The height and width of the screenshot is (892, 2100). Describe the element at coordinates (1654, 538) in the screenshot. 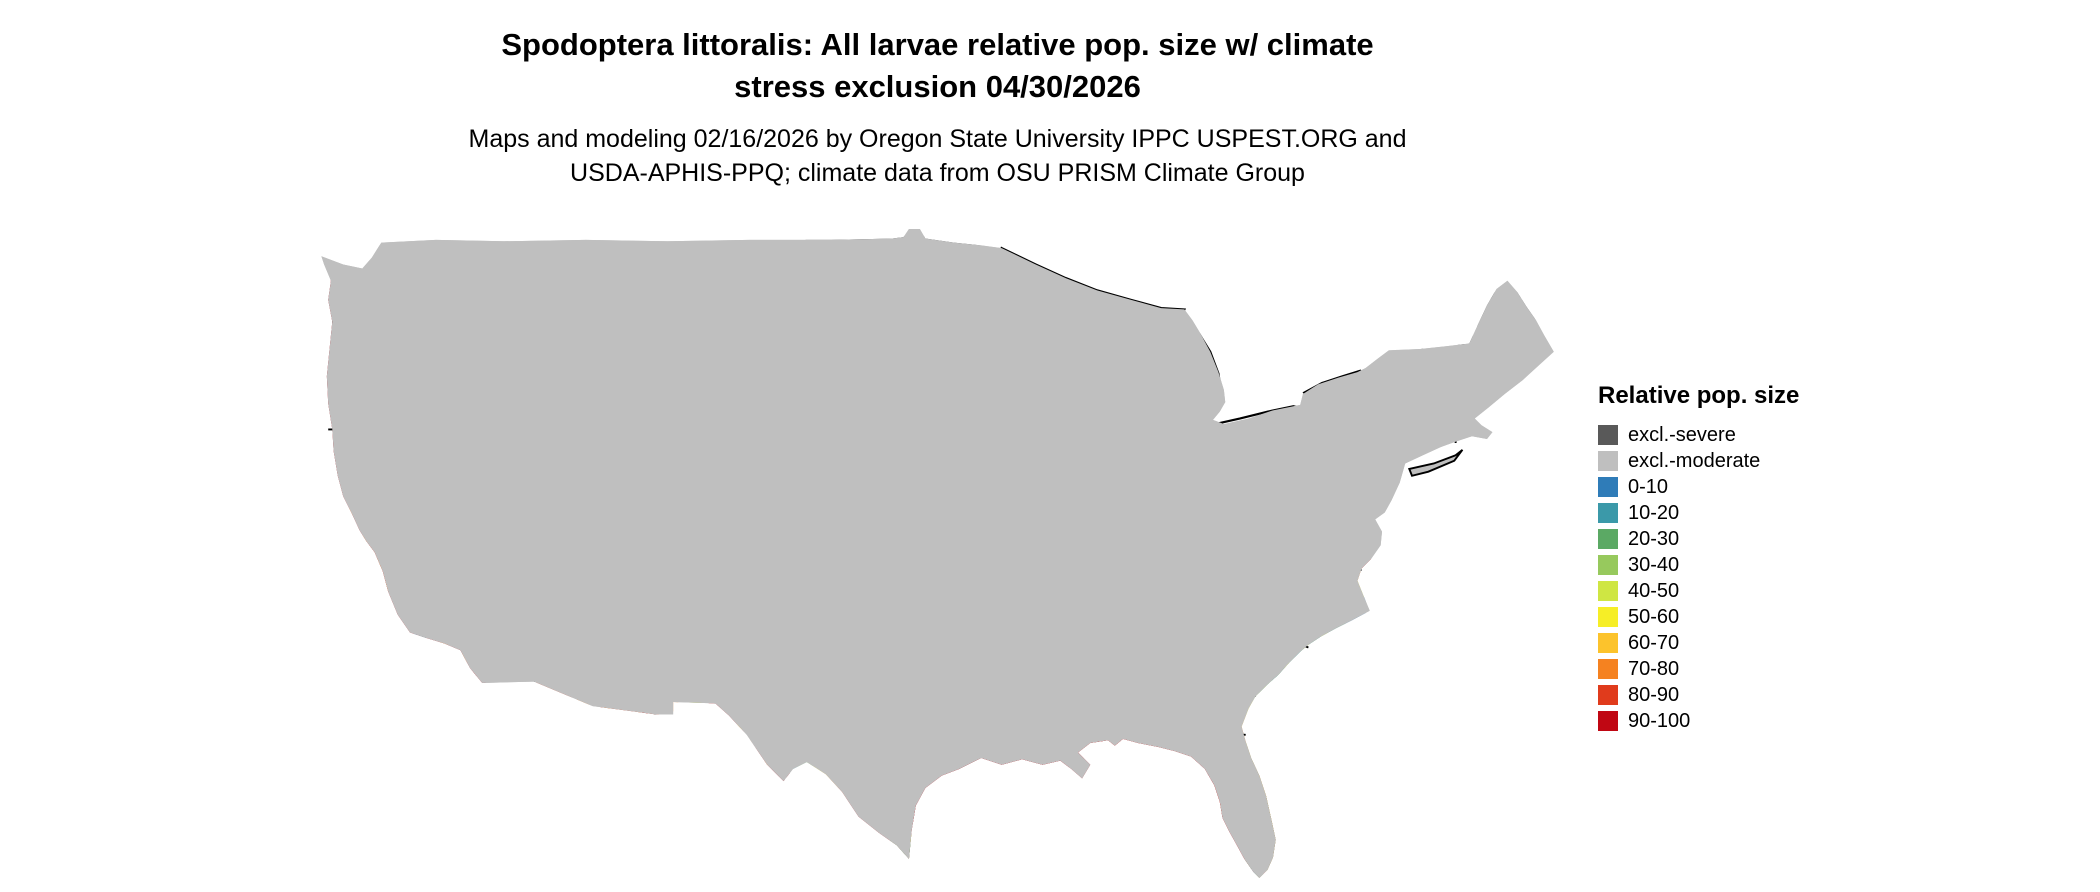

I see `legend-label: 20-30` at that location.